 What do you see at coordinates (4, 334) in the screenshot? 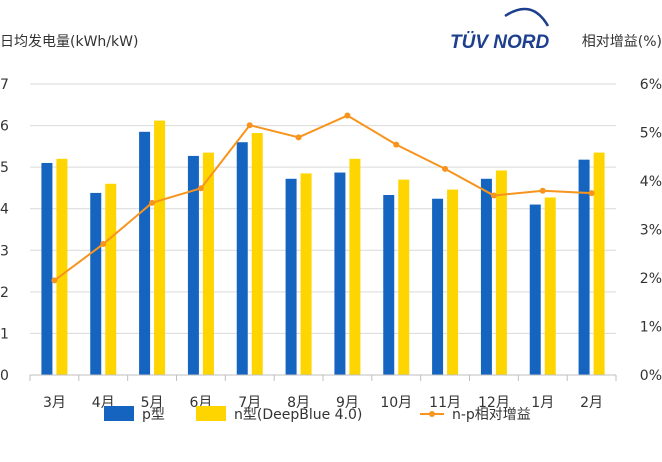
I see `left-tick-label: 1` at bounding box center [4, 334].